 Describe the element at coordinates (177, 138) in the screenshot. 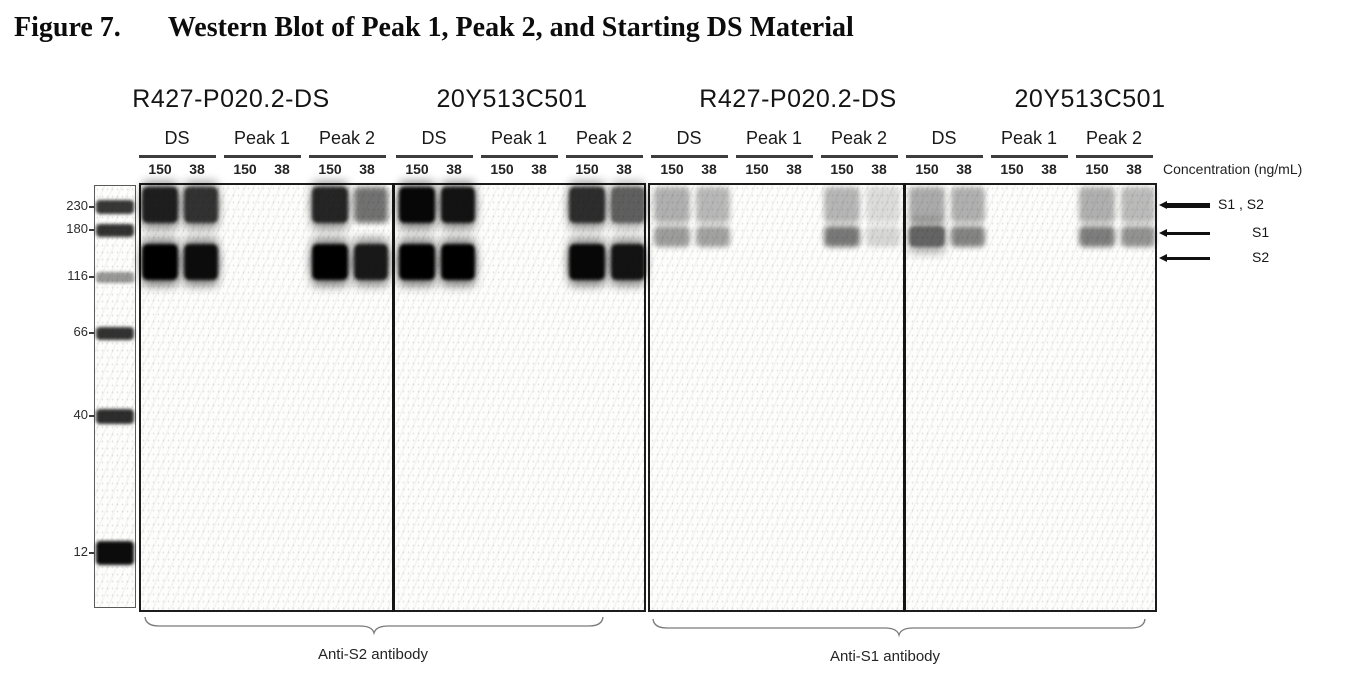

I see `fraction-label: DS` at that location.